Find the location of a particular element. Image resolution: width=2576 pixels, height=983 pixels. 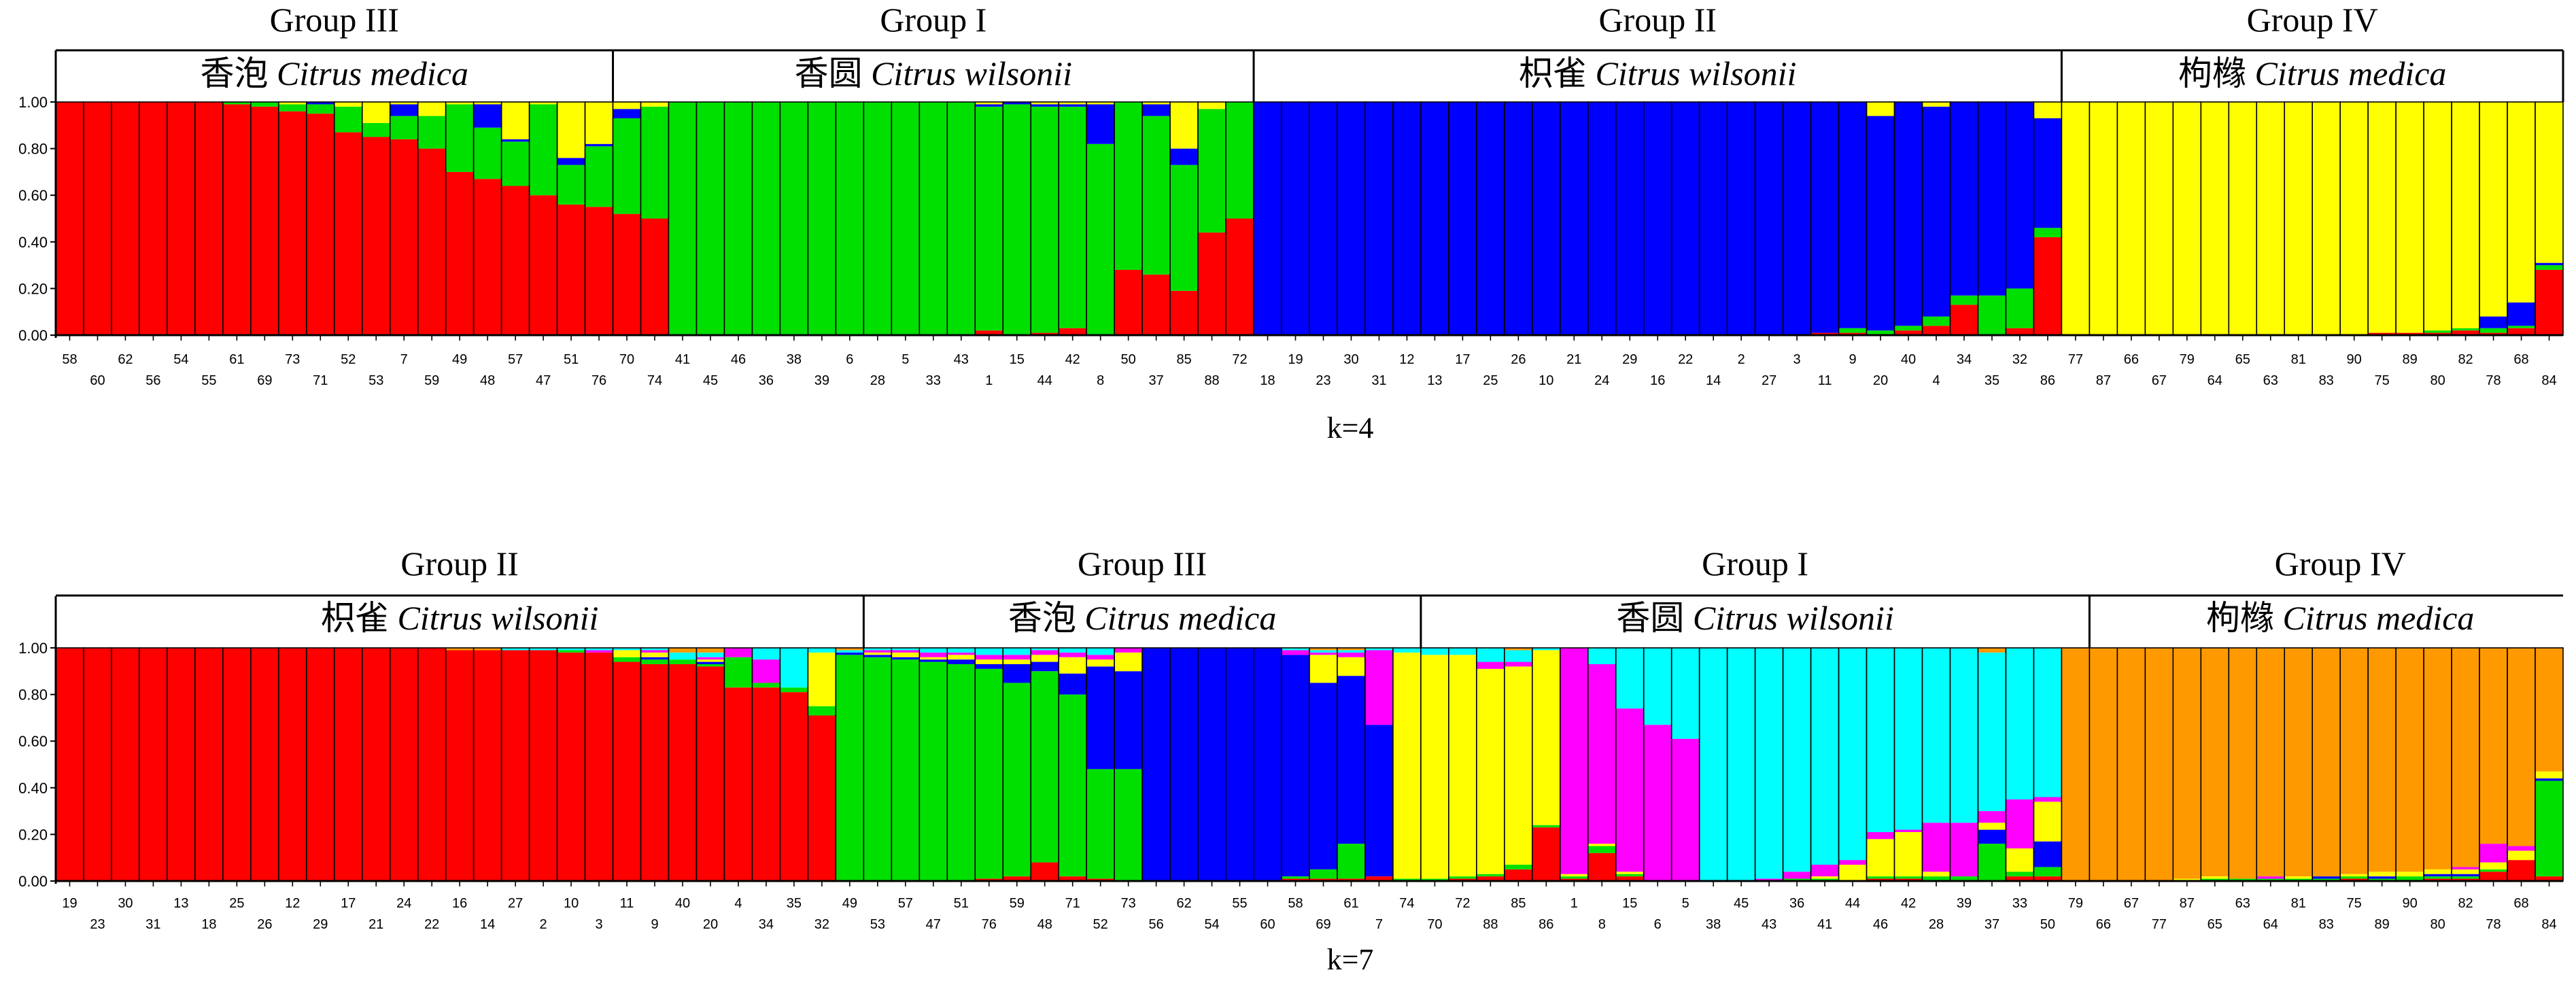

sample-label: 7 is located at coordinates (1379, 925).